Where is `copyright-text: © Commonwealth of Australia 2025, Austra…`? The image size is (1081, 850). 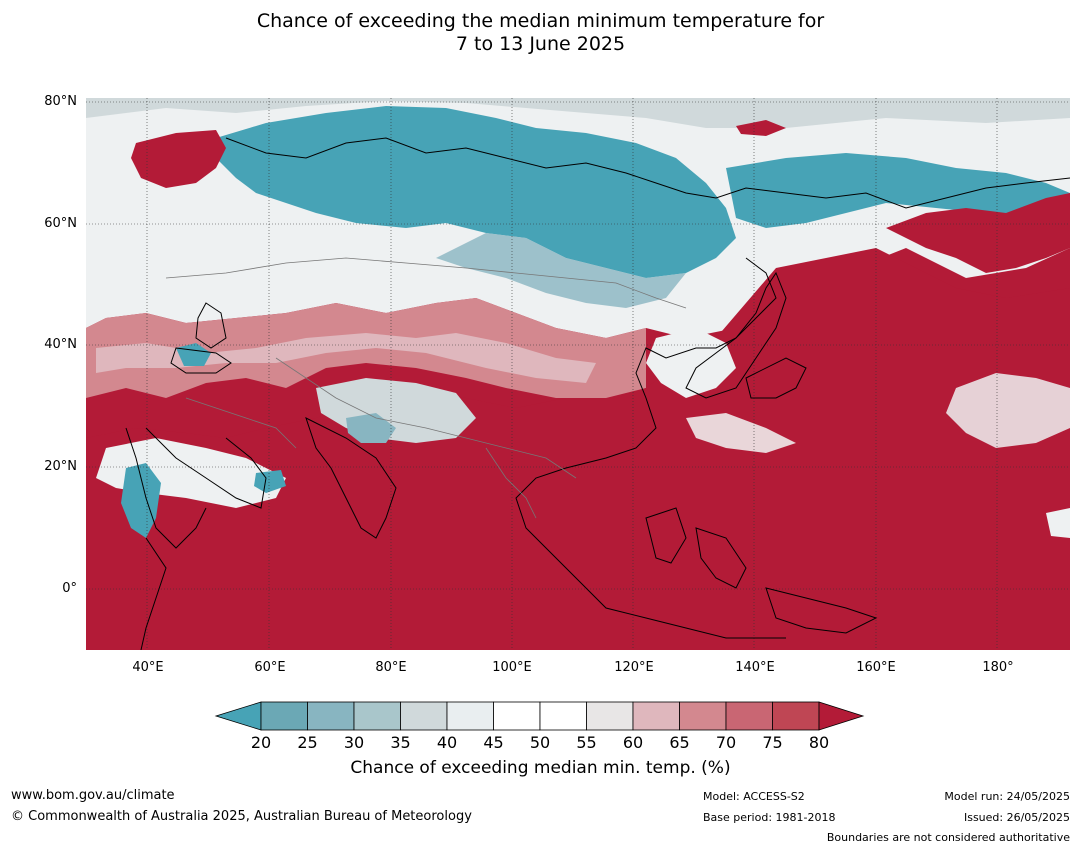
copyright-text: © Commonwealth of Australia 2025, Austra… is located at coordinates (241, 816).